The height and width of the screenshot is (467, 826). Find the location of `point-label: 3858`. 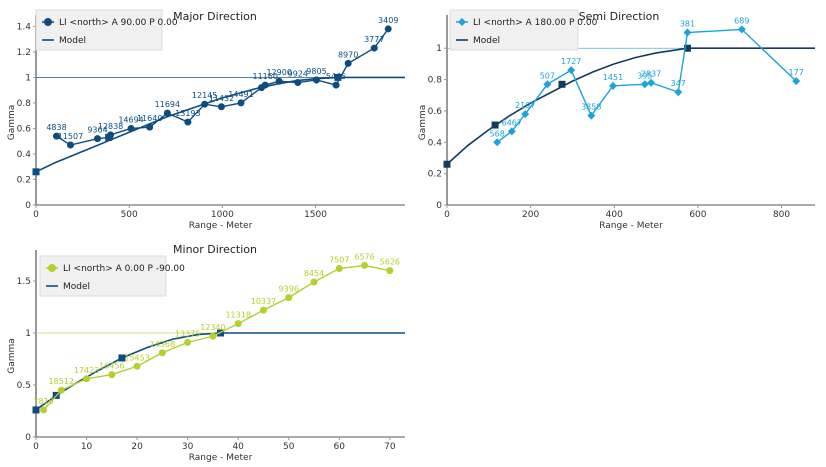

point-label: 3858 is located at coordinates (591, 107).